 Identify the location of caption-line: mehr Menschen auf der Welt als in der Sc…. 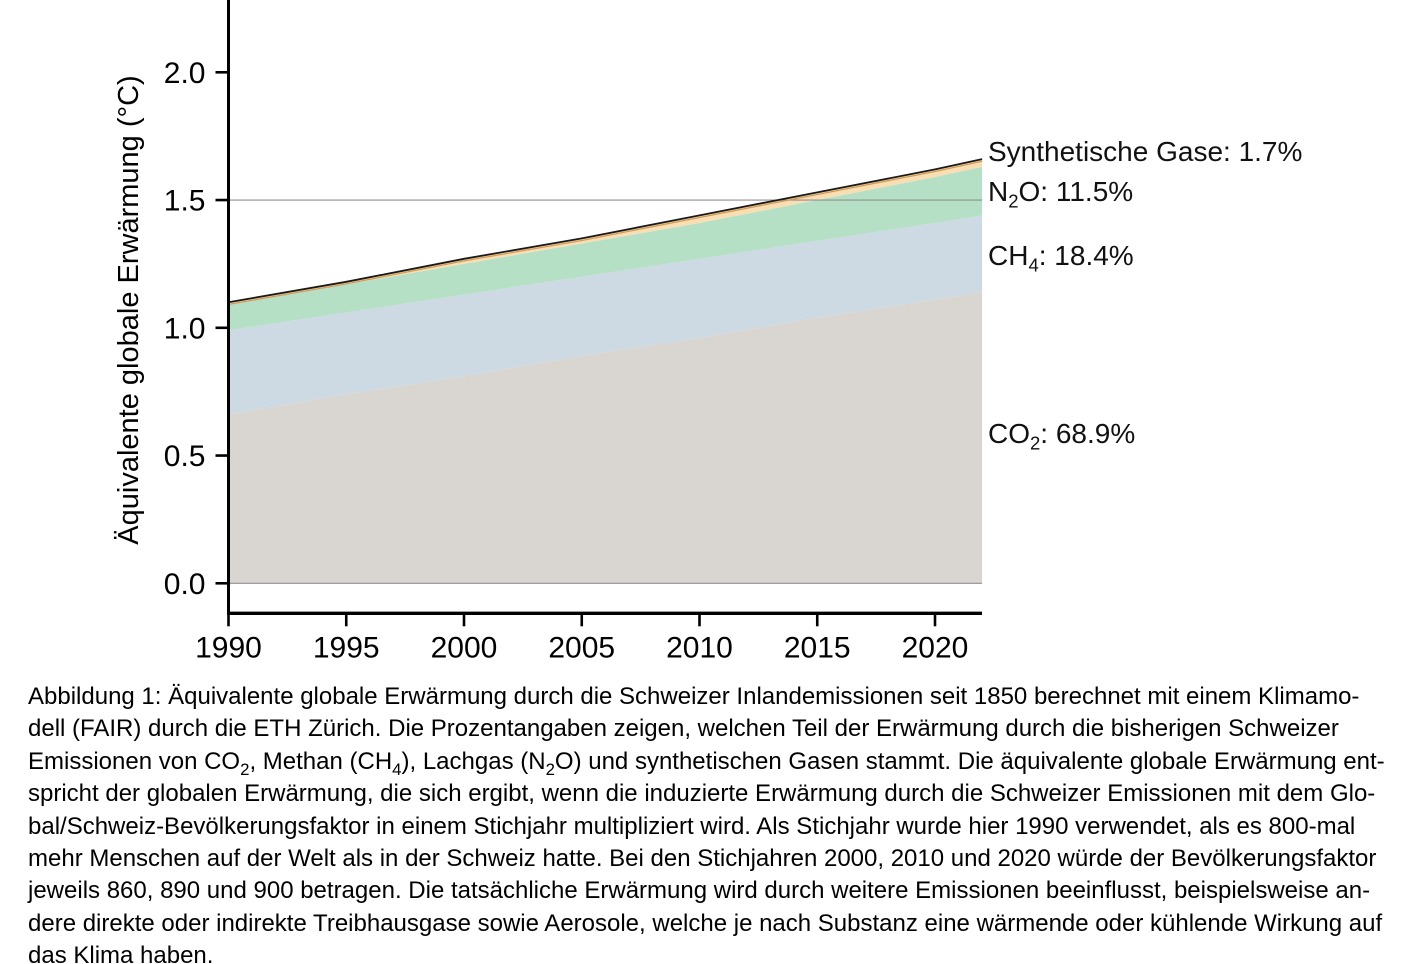
(702, 859).